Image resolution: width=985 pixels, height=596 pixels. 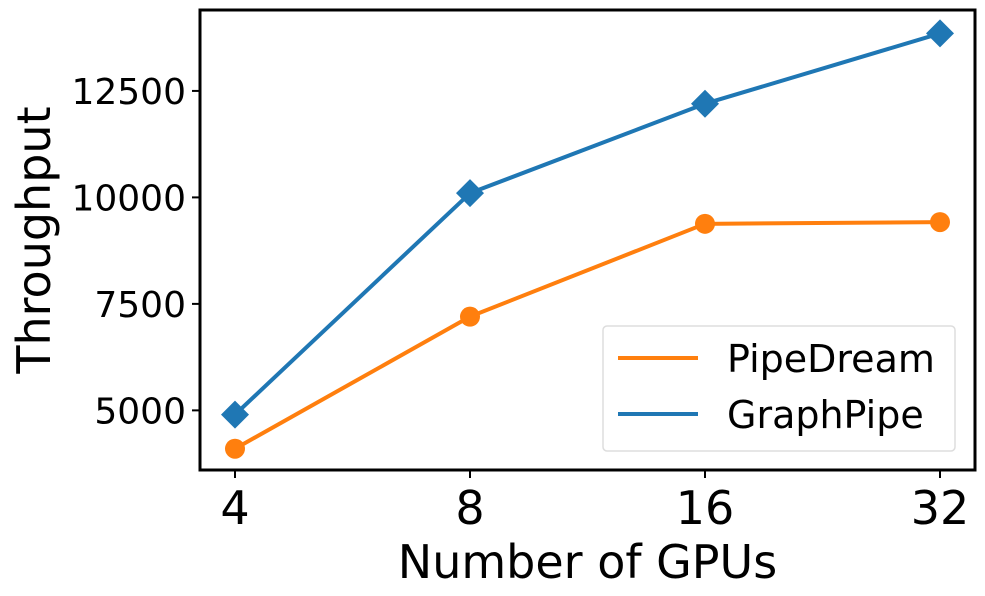 What do you see at coordinates (831, 359) in the screenshot?
I see `legend-label: PipeDream` at bounding box center [831, 359].